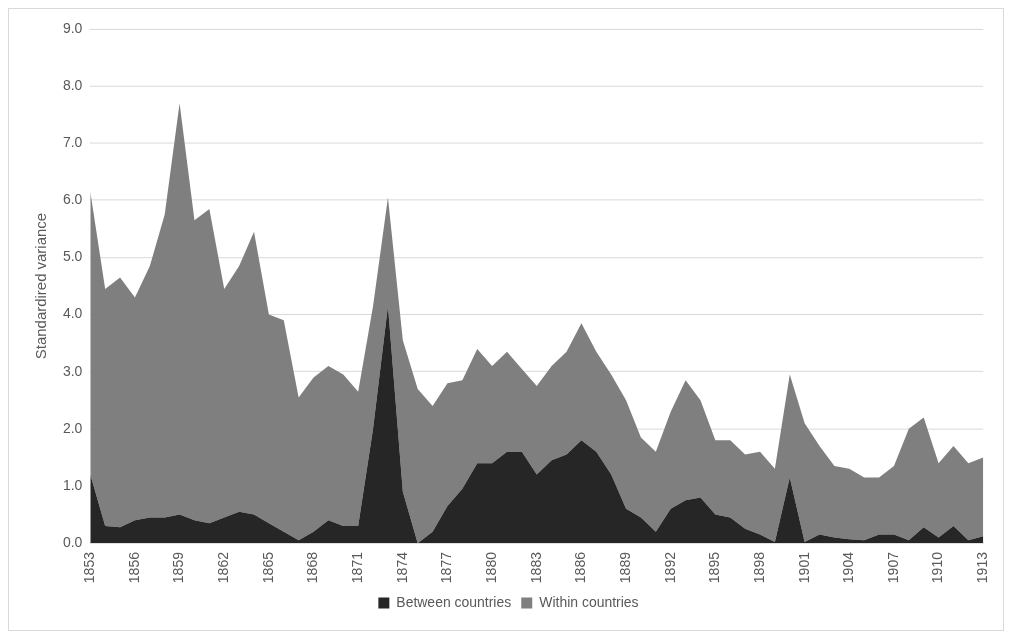 The height and width of the screenshot is (641, 1014). Describe the element at coordinates (72, 142) in the screenshot. I see `y-tick-label: 7.0` at that location.